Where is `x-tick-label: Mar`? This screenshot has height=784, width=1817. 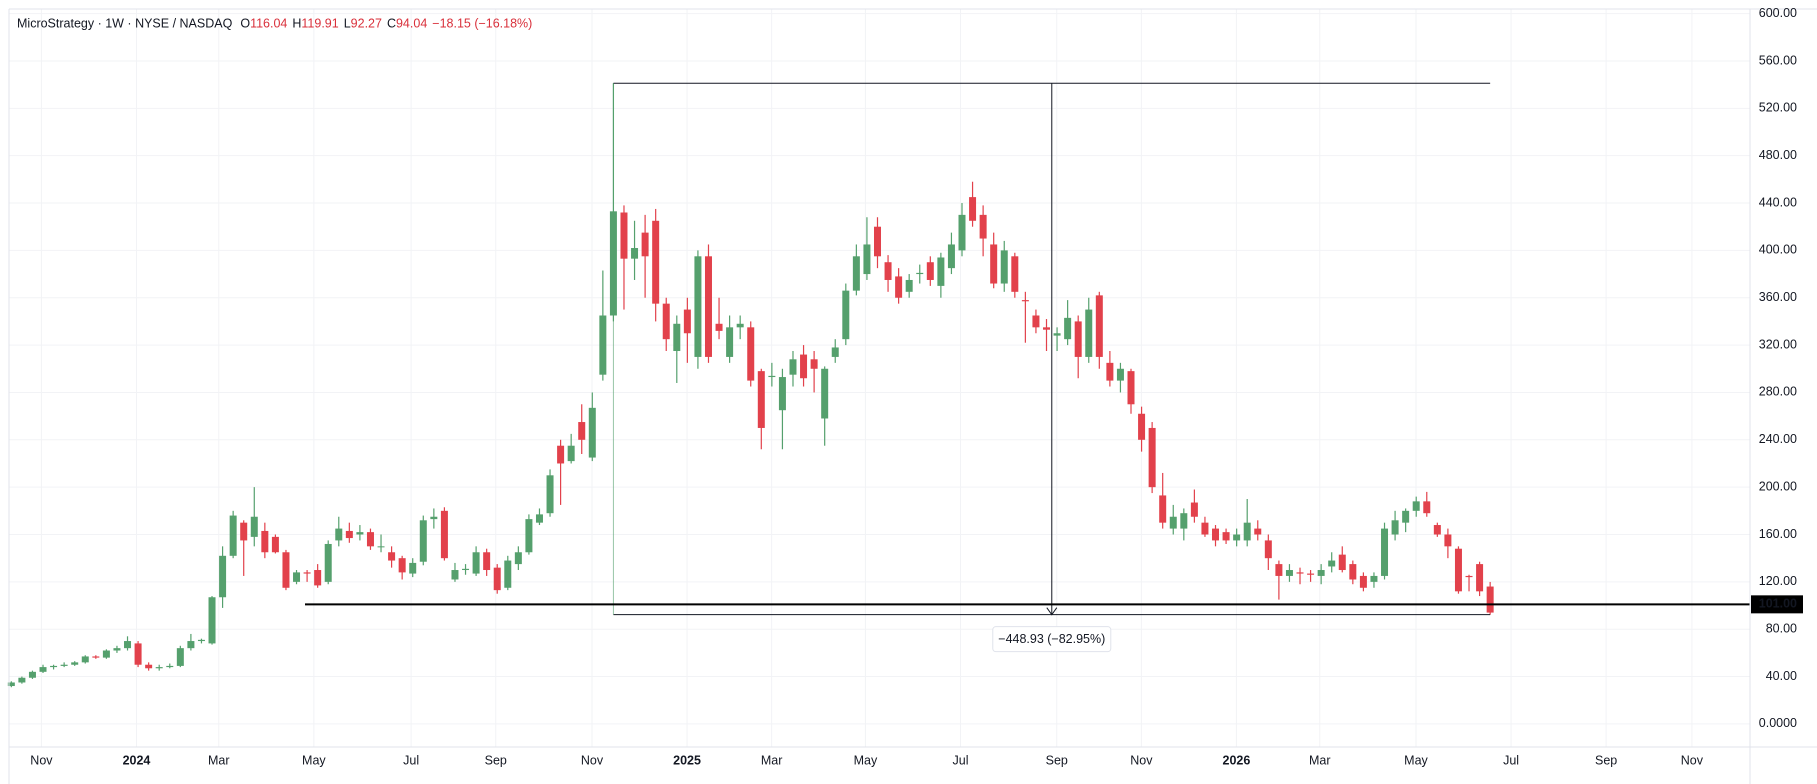 x-tick-label: Mar is located at coordinates (219, 760).